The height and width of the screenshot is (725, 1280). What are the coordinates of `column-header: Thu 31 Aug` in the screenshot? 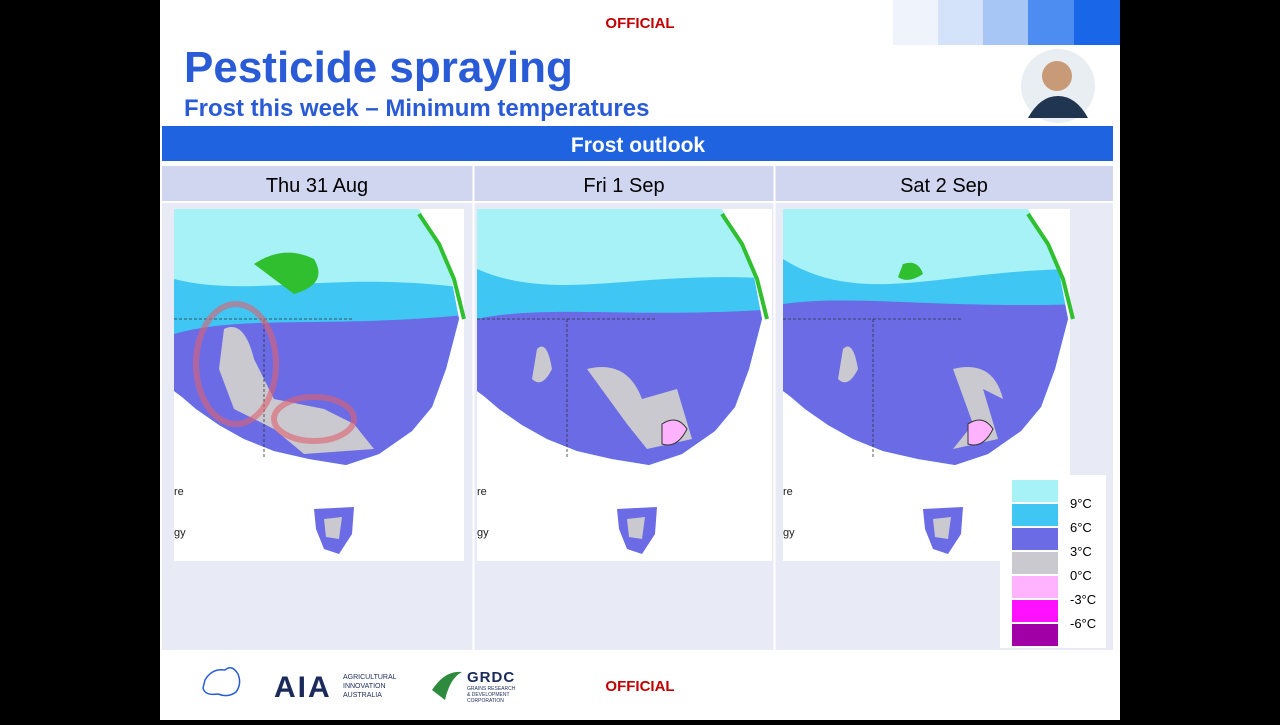 It's located at (317, 186).